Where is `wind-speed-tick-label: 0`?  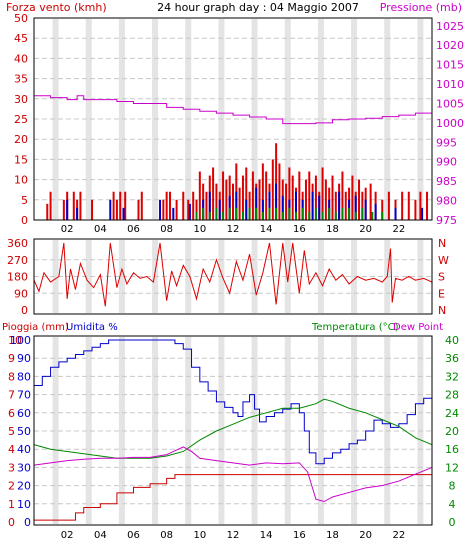 wind-speed-tick-label: 0 is located at coordinates (24, 220).